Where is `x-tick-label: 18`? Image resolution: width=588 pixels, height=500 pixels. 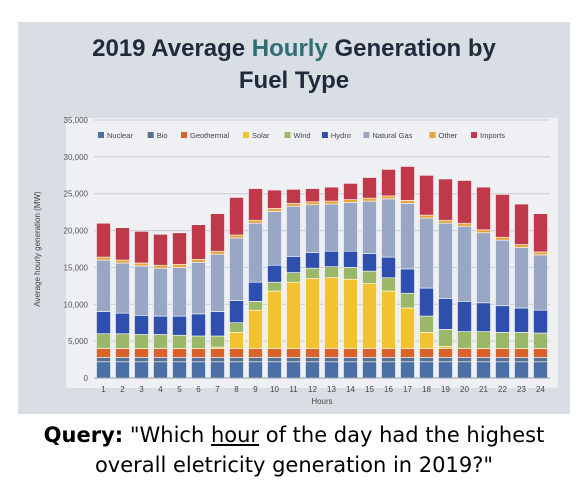 x-tick-label: 18 is located at coordinates (426, 389).